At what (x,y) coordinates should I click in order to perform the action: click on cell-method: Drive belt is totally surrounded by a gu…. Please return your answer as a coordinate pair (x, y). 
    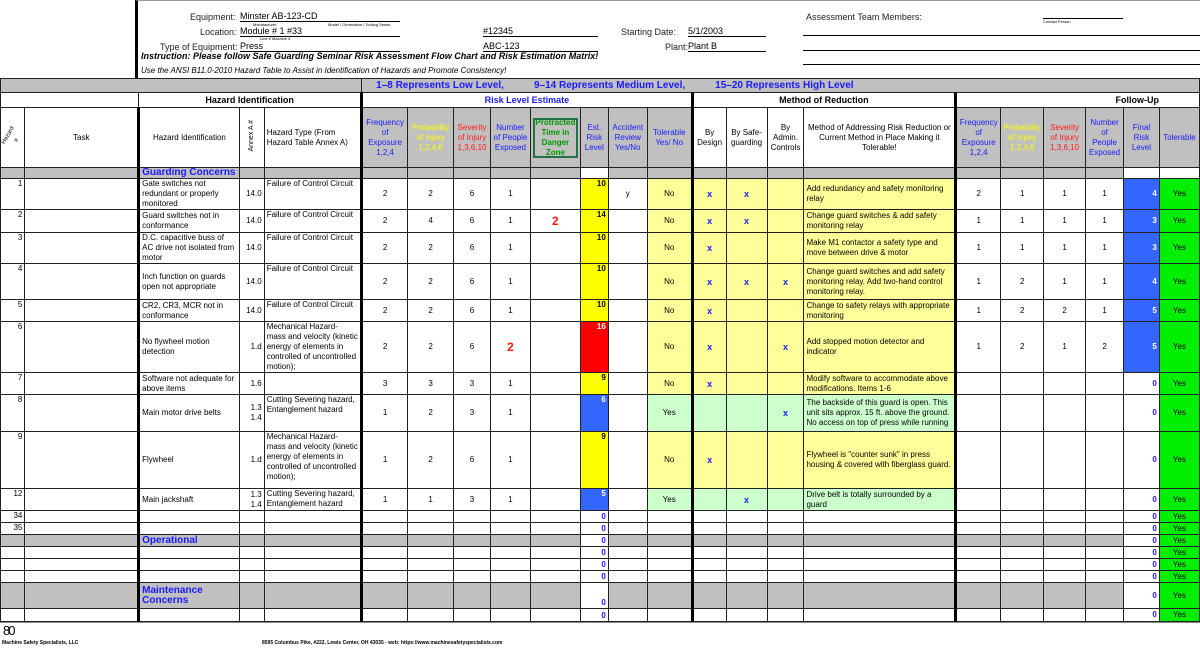
    Looking at the image, I should click on (880, 499).